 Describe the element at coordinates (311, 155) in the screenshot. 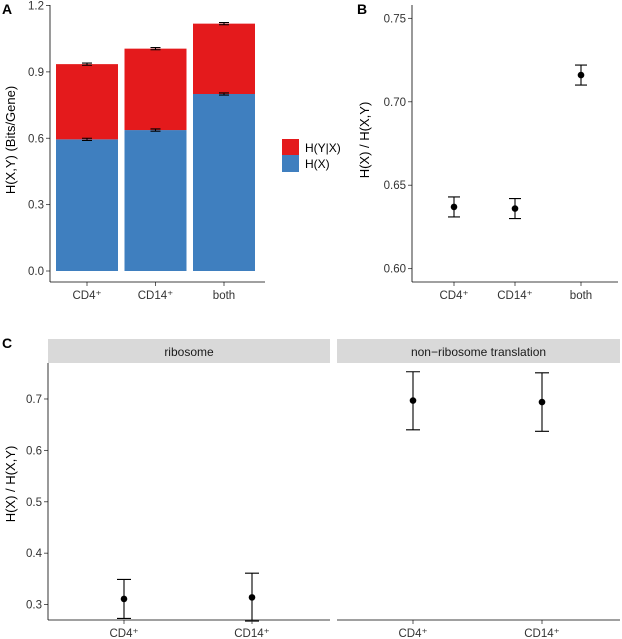

I see `panel-a-legend: H(Y|X) H(X)` at that location.